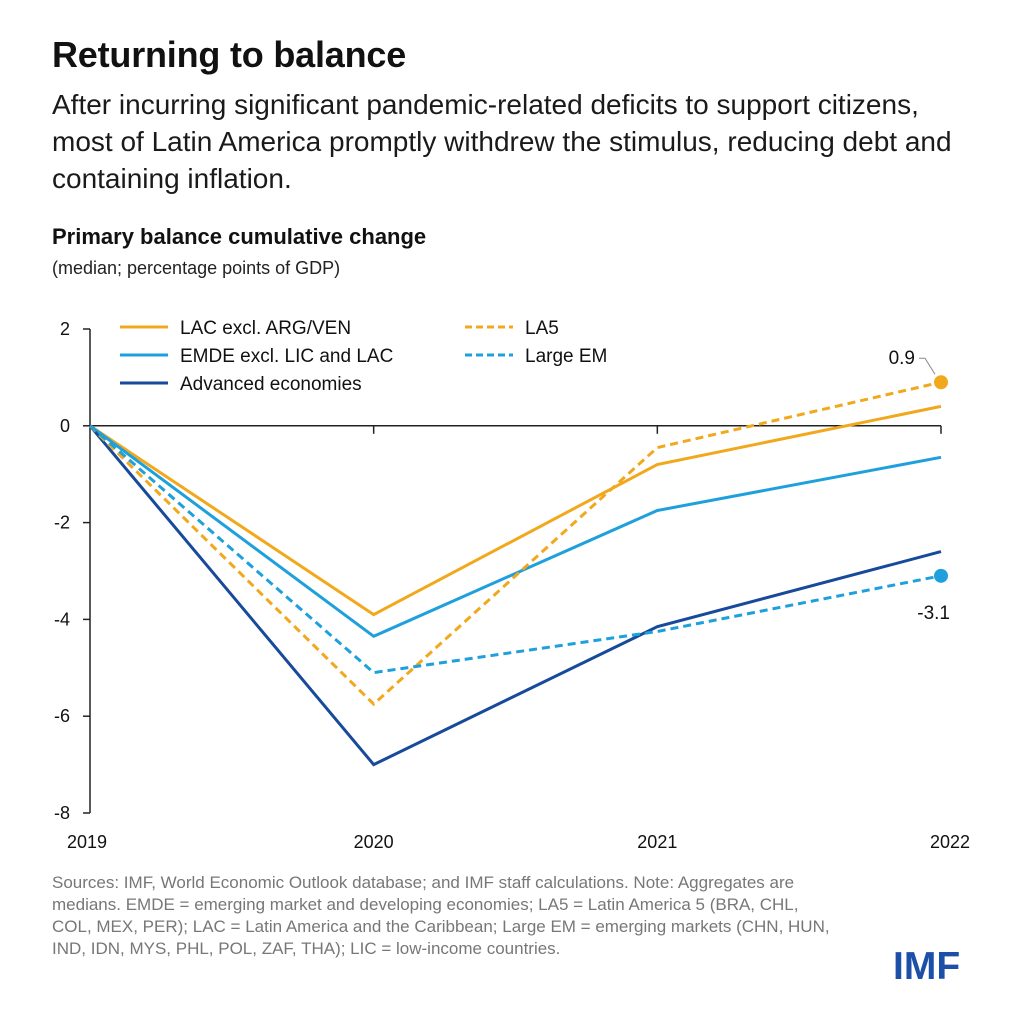 Image resolution: width=1024 pixels, height=1024 pixels. What do you see at coordinates (950, 842) in the screenshot?
I see `x-tick-label: 2022` at bounding box center [950, 842].